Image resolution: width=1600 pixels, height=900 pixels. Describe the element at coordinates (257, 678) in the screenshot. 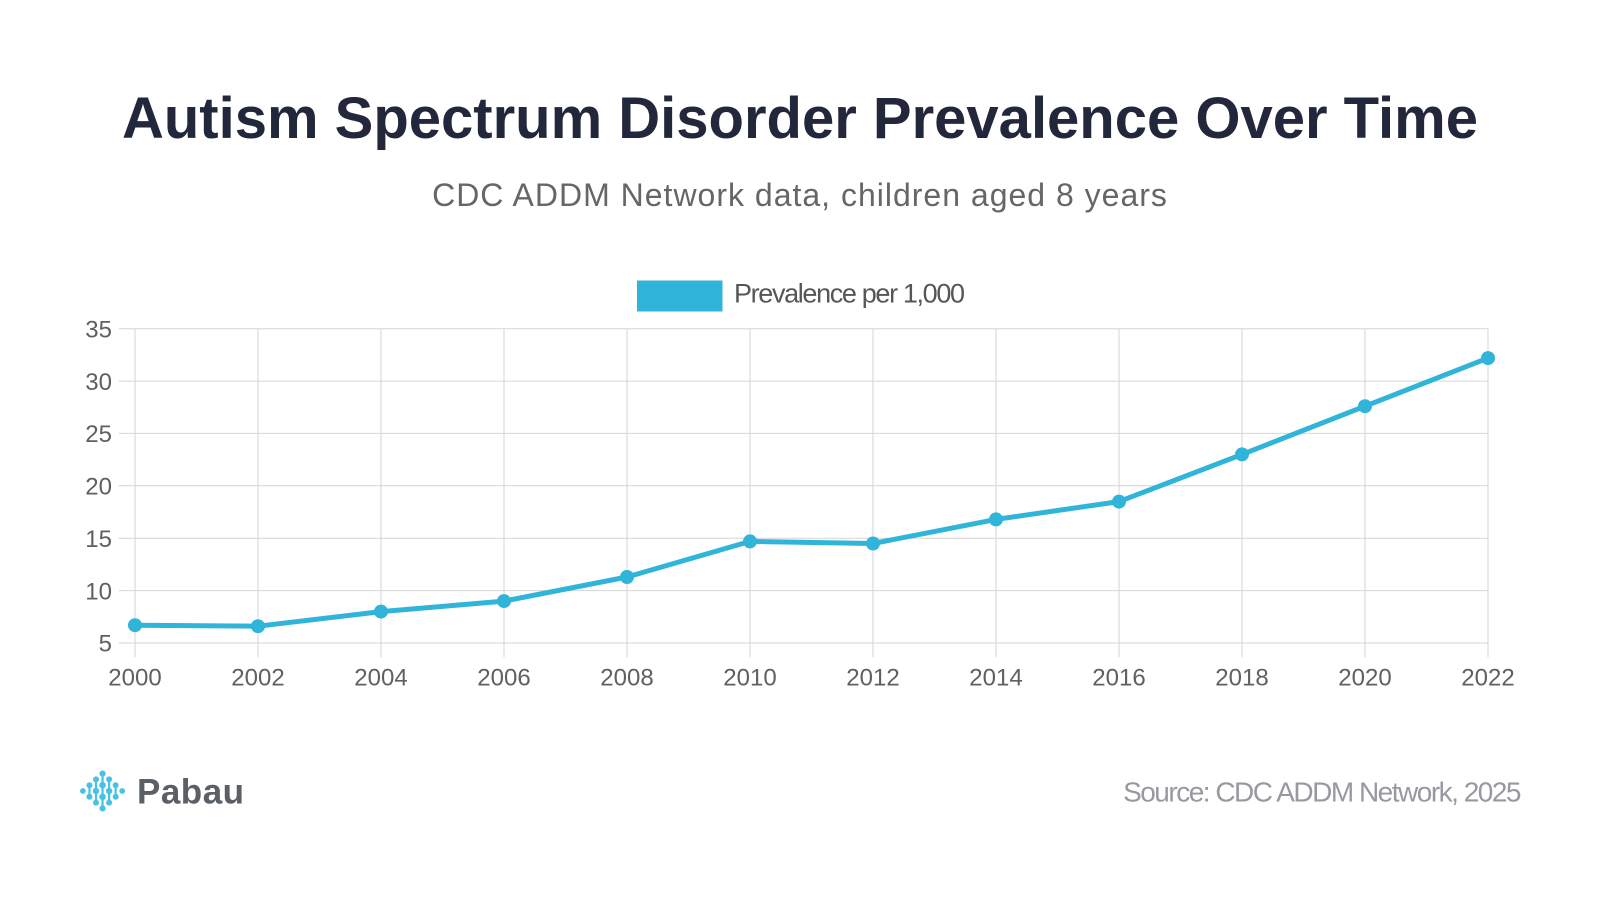

I see `svg-text: 2002` at that location.